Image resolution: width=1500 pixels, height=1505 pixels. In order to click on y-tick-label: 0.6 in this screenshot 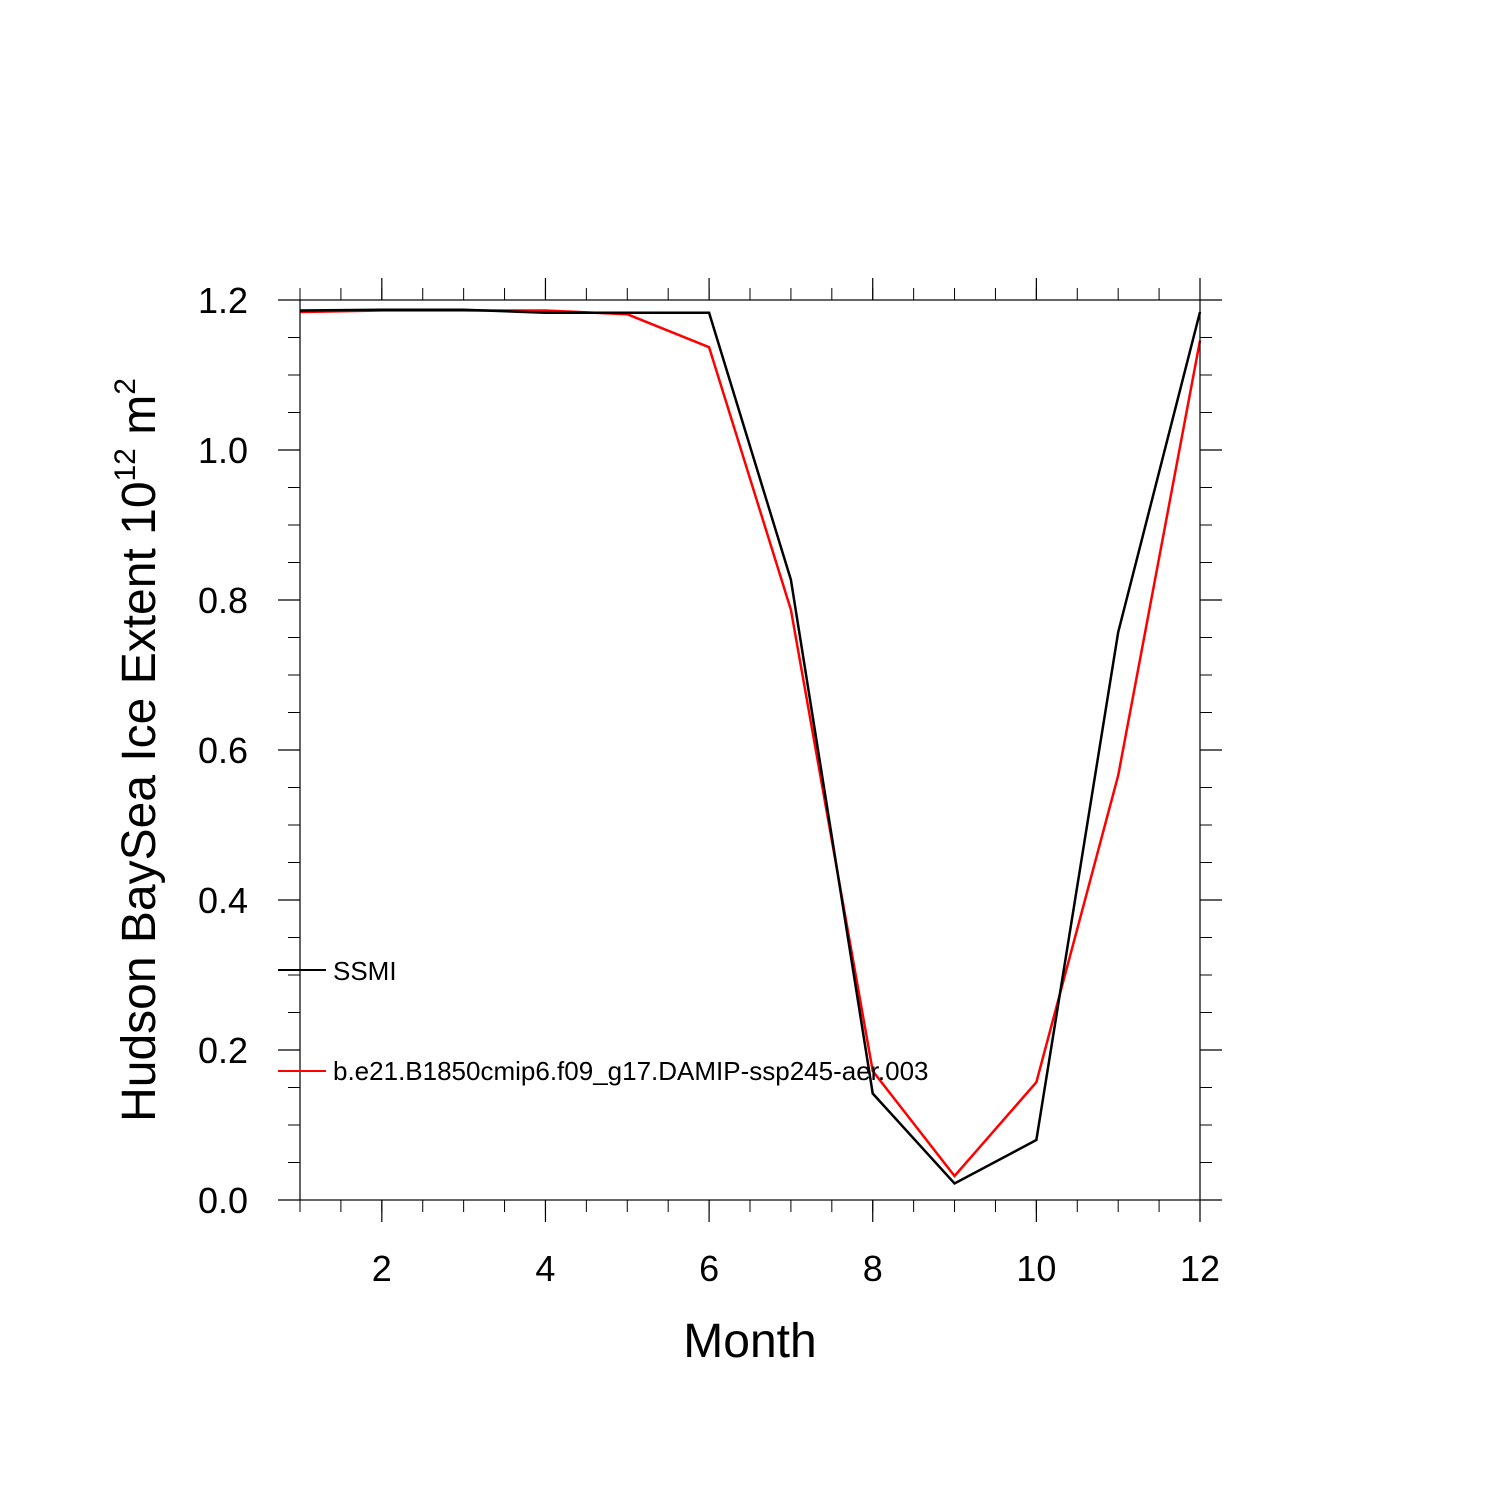, I will do `click(223, 750)`.